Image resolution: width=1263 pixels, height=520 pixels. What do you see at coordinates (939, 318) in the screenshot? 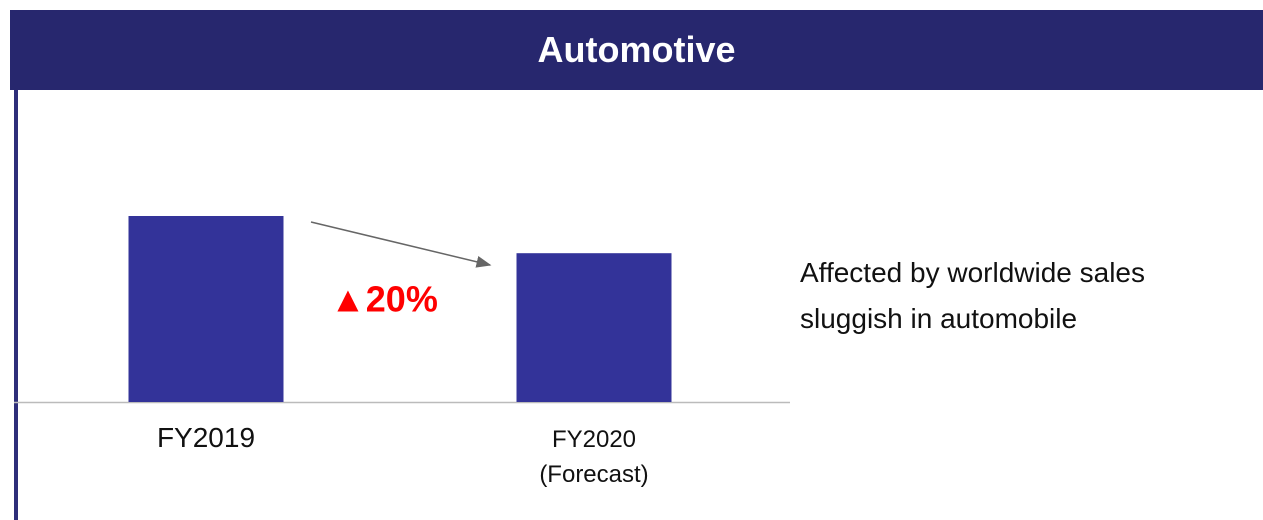
I see `note-line: sluggish in automobile` at bounding box center [939, 318].